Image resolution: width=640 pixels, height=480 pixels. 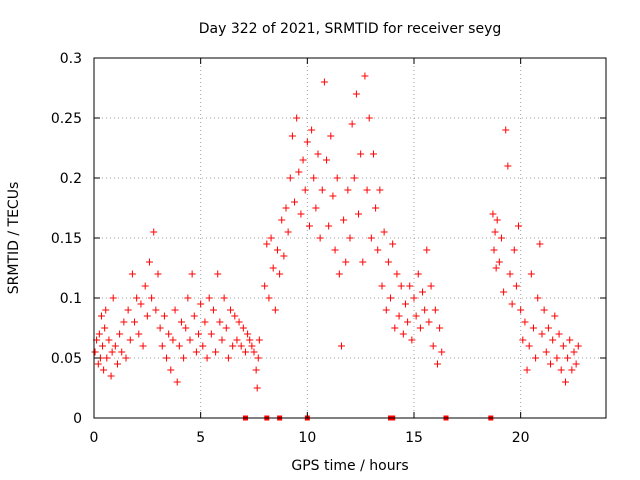 What do you see at coordinates (66, 119) in the screenshot?
I see `y-tick-label: 0.25` at bounding box center [66, 119].